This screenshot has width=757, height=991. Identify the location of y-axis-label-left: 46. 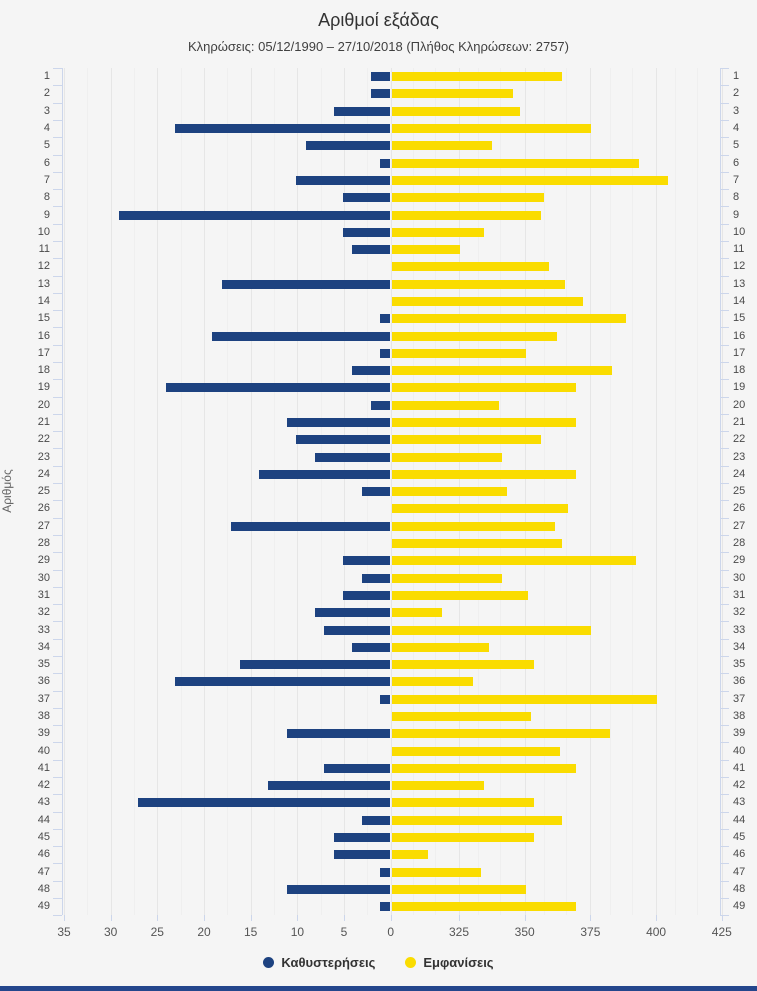
(43, 854).